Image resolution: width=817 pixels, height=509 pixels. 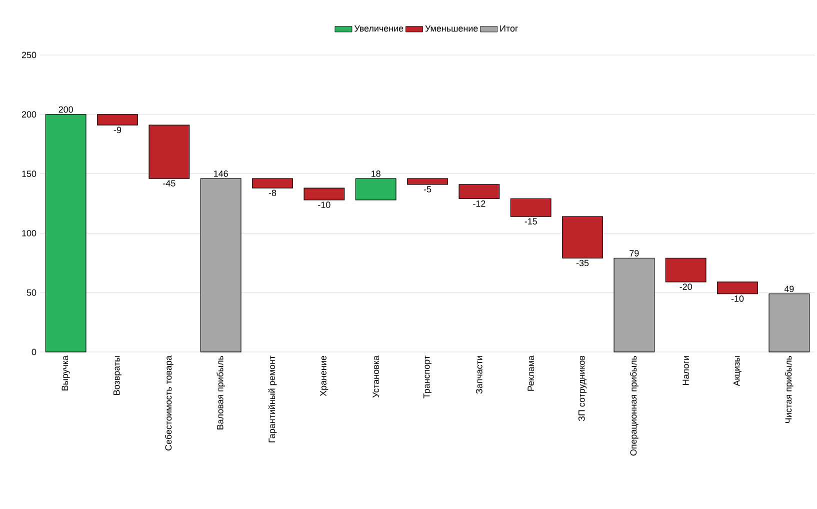 I want to click on data-label: -9, so click(x=118, y=130).